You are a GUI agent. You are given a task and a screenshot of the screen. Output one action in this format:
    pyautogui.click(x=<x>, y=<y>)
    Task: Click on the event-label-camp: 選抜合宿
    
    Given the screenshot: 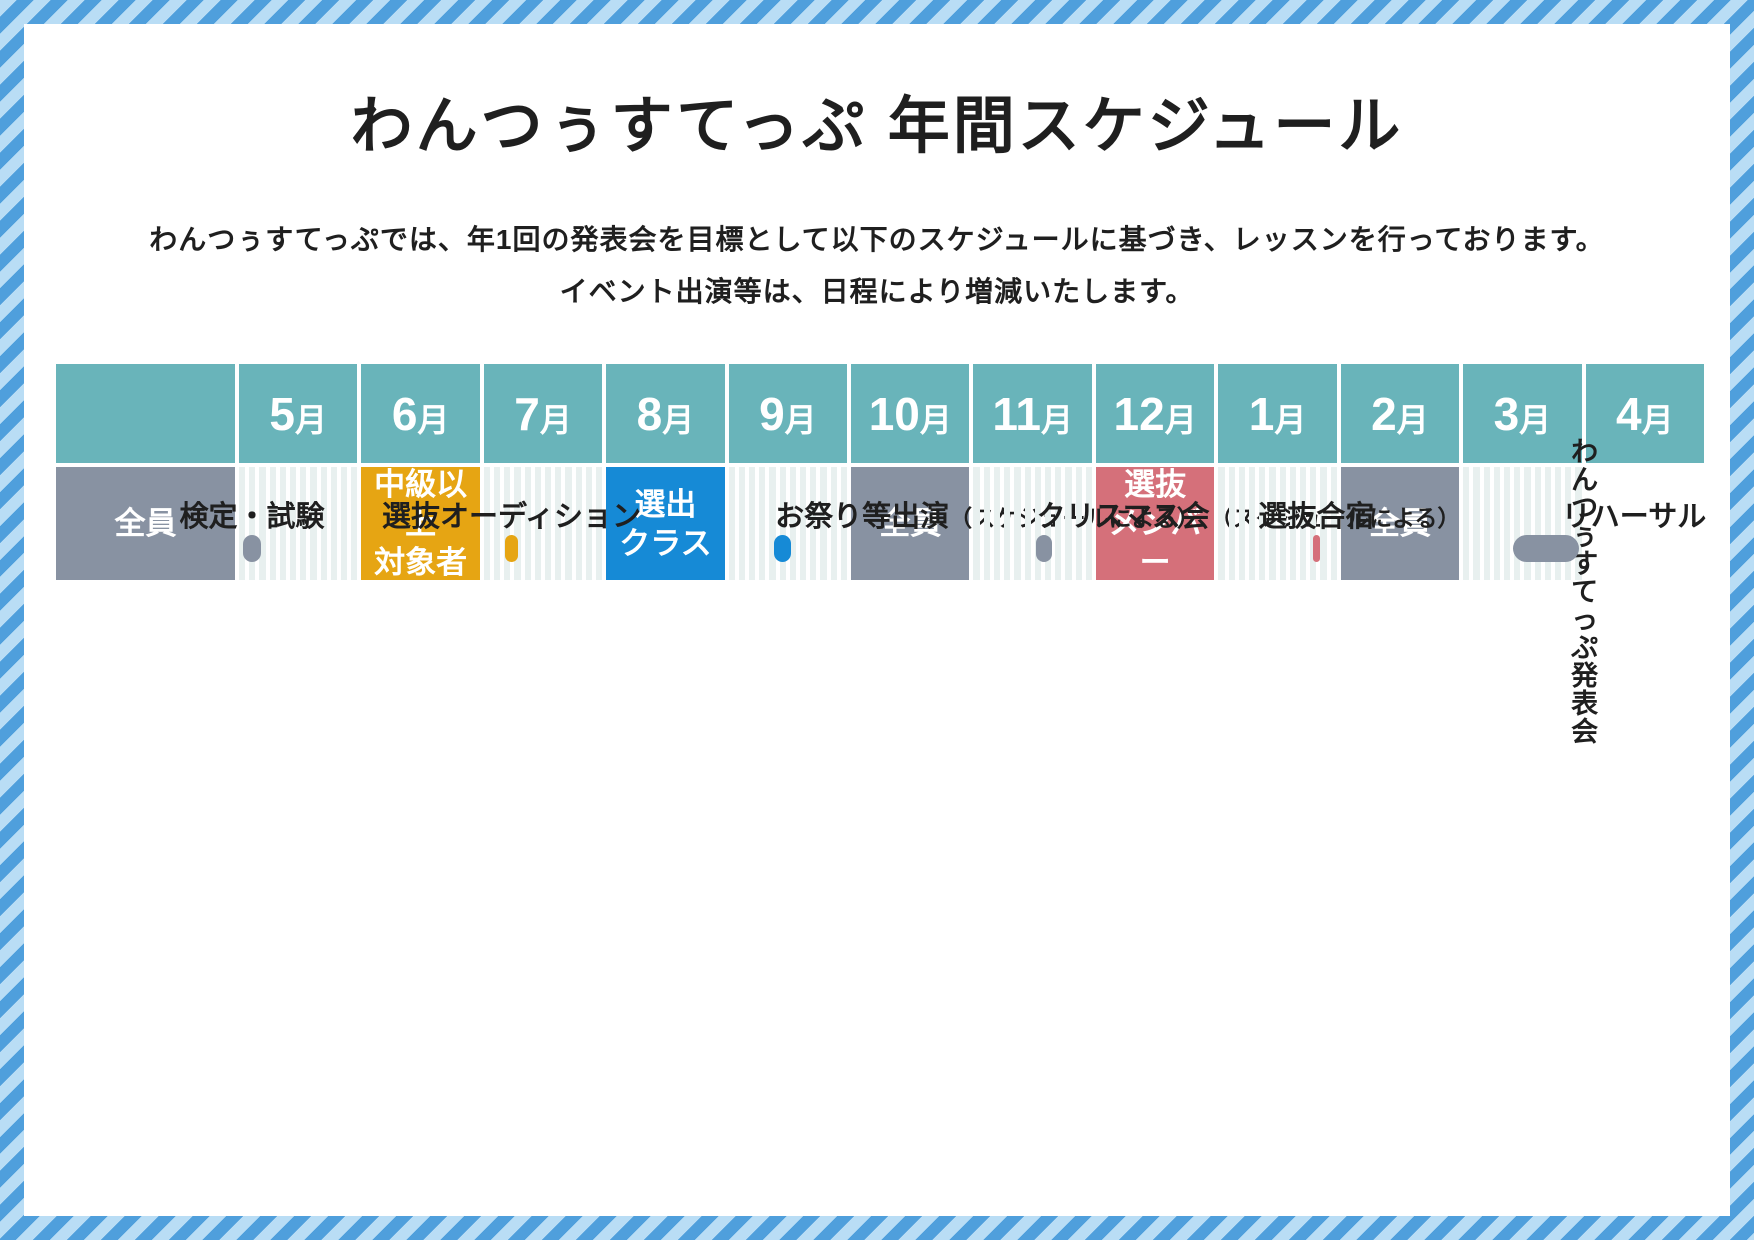 What is the action you would take?
    pyautogui.click(x=1316, y=517)
    